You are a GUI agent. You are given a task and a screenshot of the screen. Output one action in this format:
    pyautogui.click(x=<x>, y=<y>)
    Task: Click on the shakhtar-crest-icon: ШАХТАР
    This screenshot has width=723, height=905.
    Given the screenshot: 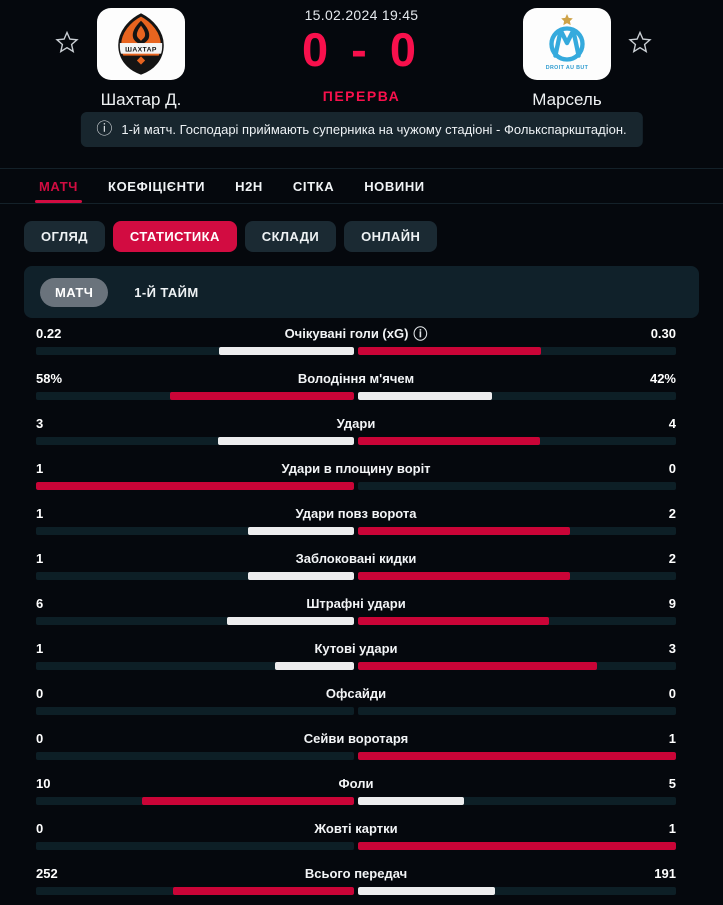 What is the action you would take?
    pyautogui.click(x=141, y=44)
    